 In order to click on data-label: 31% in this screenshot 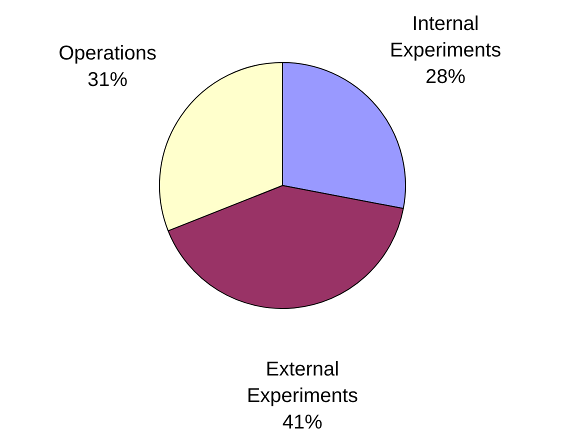, I will do `click(108, 79)`.